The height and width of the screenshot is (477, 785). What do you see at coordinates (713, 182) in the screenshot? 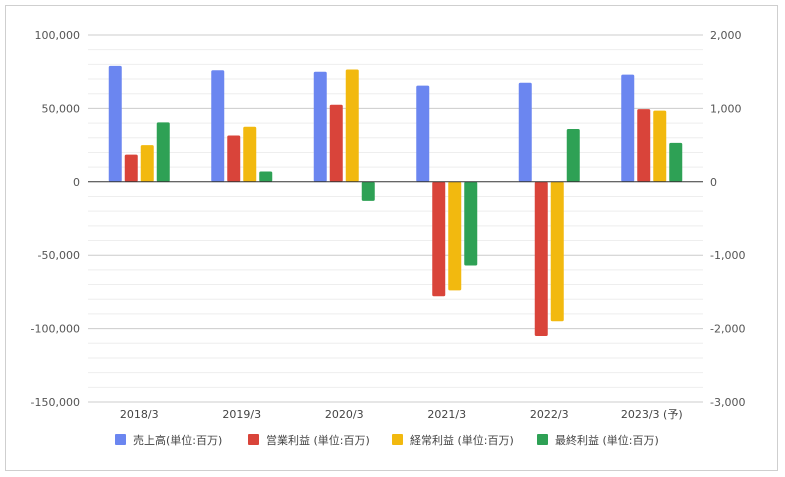
I see `right-axis-tick-label: 0` at bounding box center [713, 182].